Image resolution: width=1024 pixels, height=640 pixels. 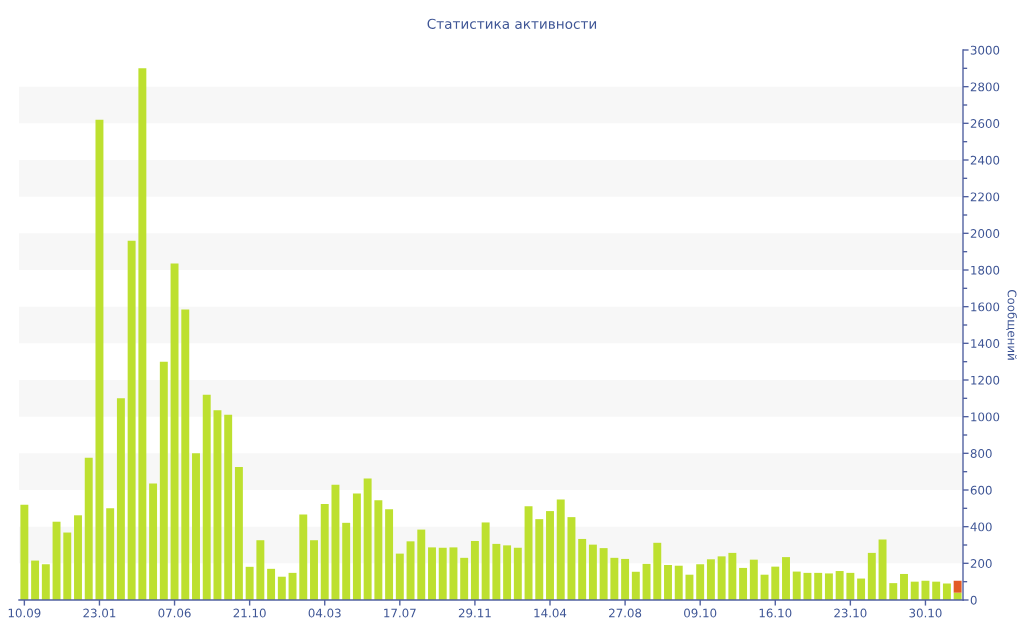 What do you see at coordinates (550, 613) in the screenshot?
I see `x-tick-label: 14.04` at bounding box center [550, 613].